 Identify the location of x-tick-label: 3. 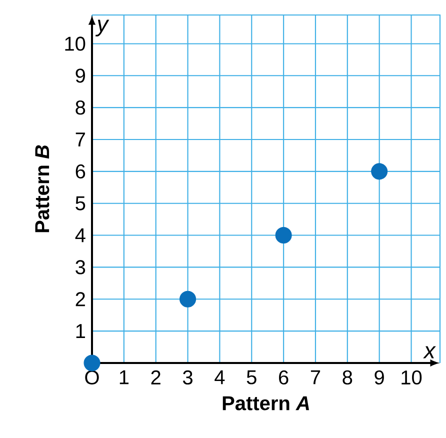
(187, 377).